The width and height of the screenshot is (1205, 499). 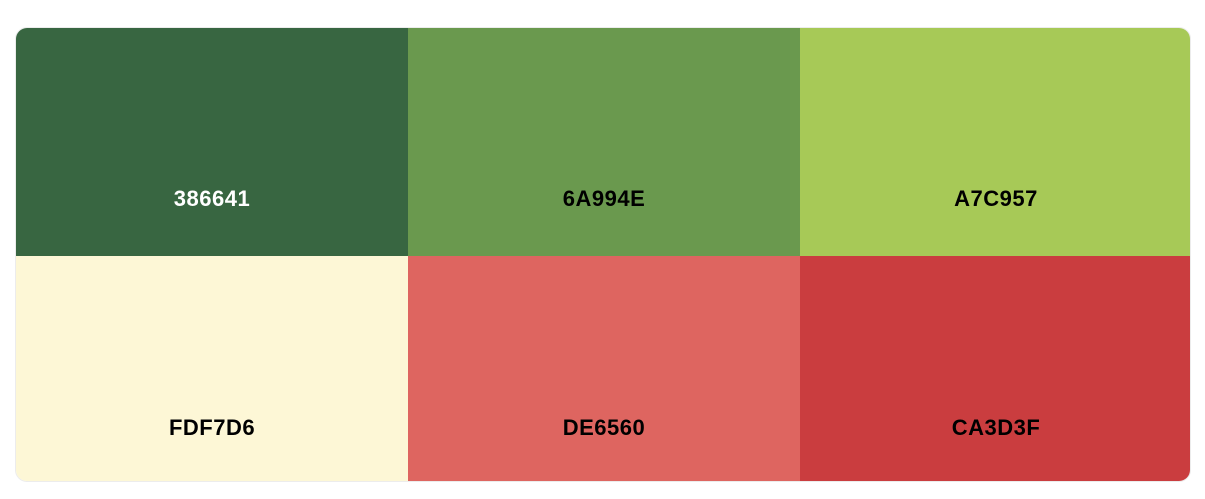 I want to click on color-hex-label: DE6560, so click(x=604, y=427).